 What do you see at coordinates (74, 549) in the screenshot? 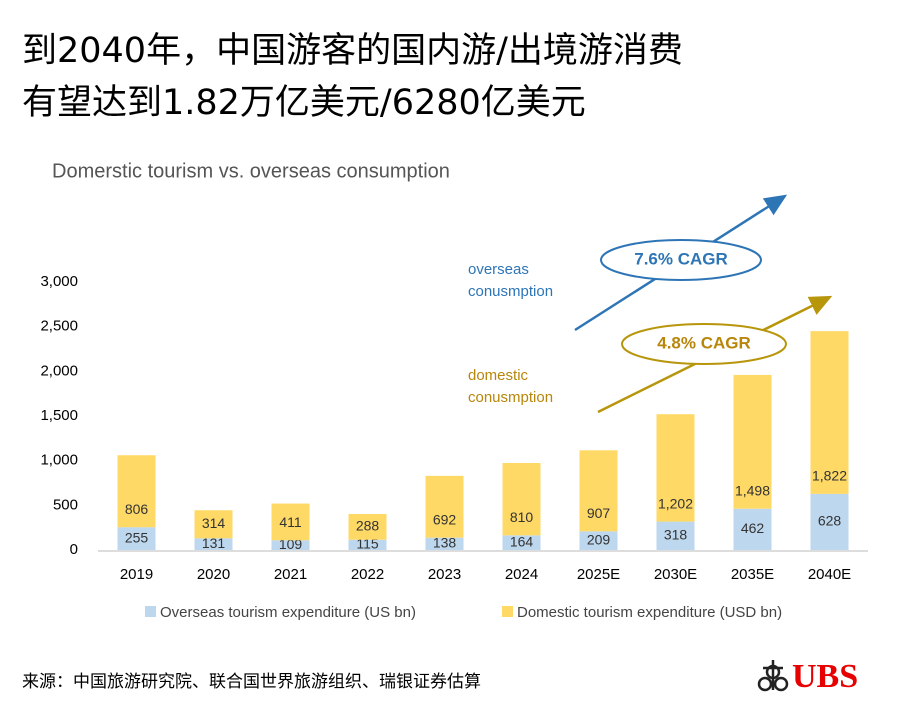
I see `y-tick-label: 0` at bounding box center [74, 549].